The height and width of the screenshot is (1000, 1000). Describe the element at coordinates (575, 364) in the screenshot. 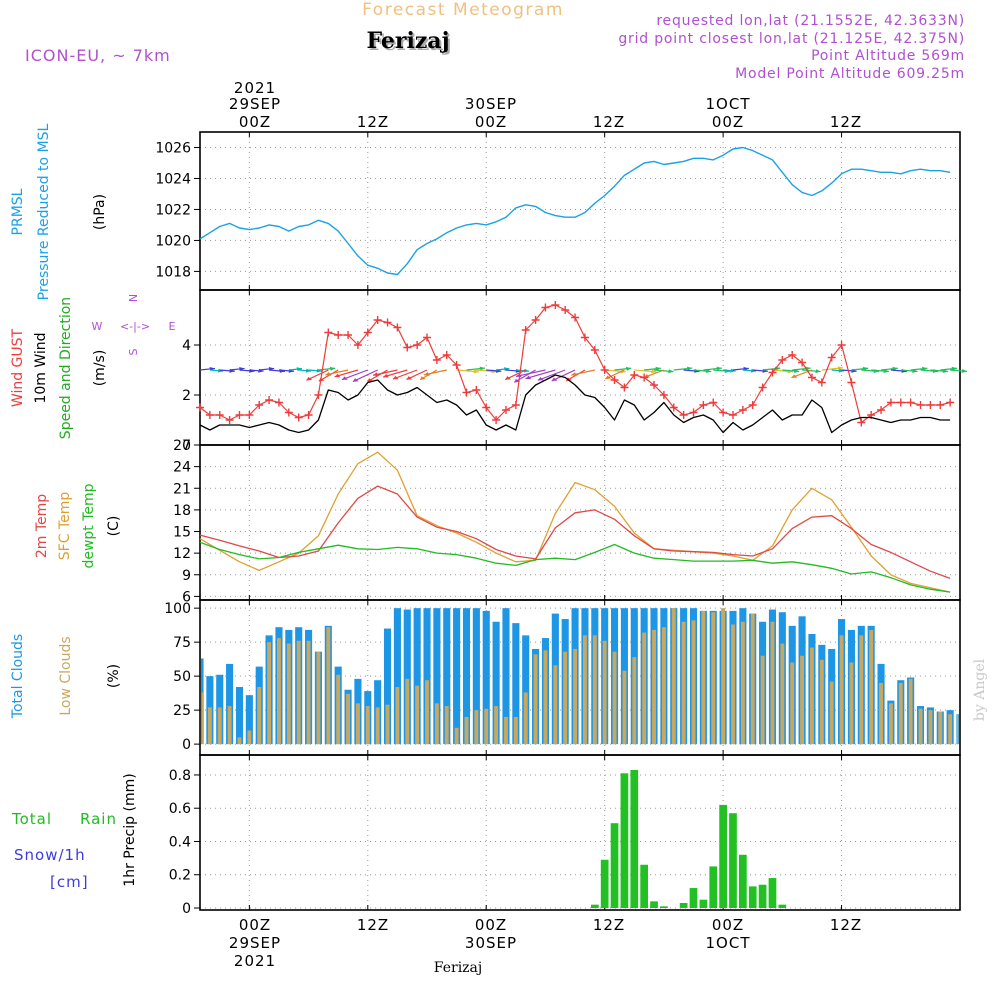

I see `wind-gust-line` at that location.